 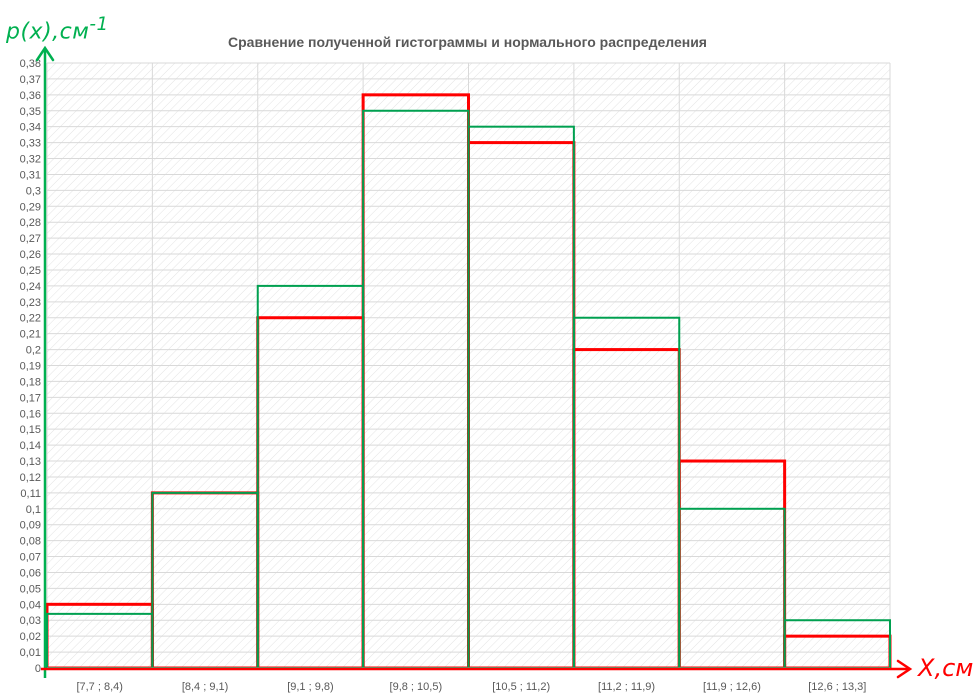 I want to click on x-tick-label: [7,7 ; 8,4), so click(x=99, y=687).